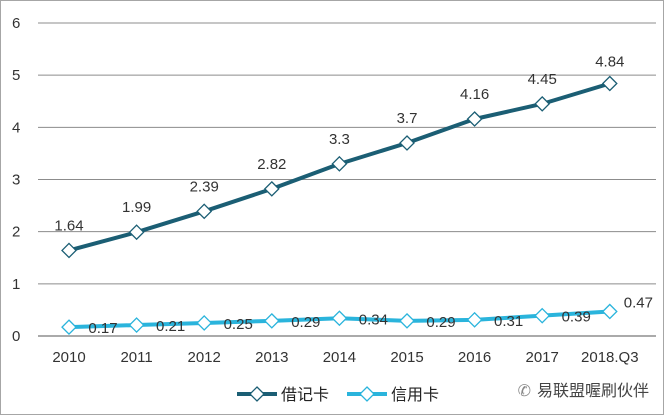  Describe the element at coordinates (16, 284) in the screenshot. I see `y-tick-label: 1` at that location.